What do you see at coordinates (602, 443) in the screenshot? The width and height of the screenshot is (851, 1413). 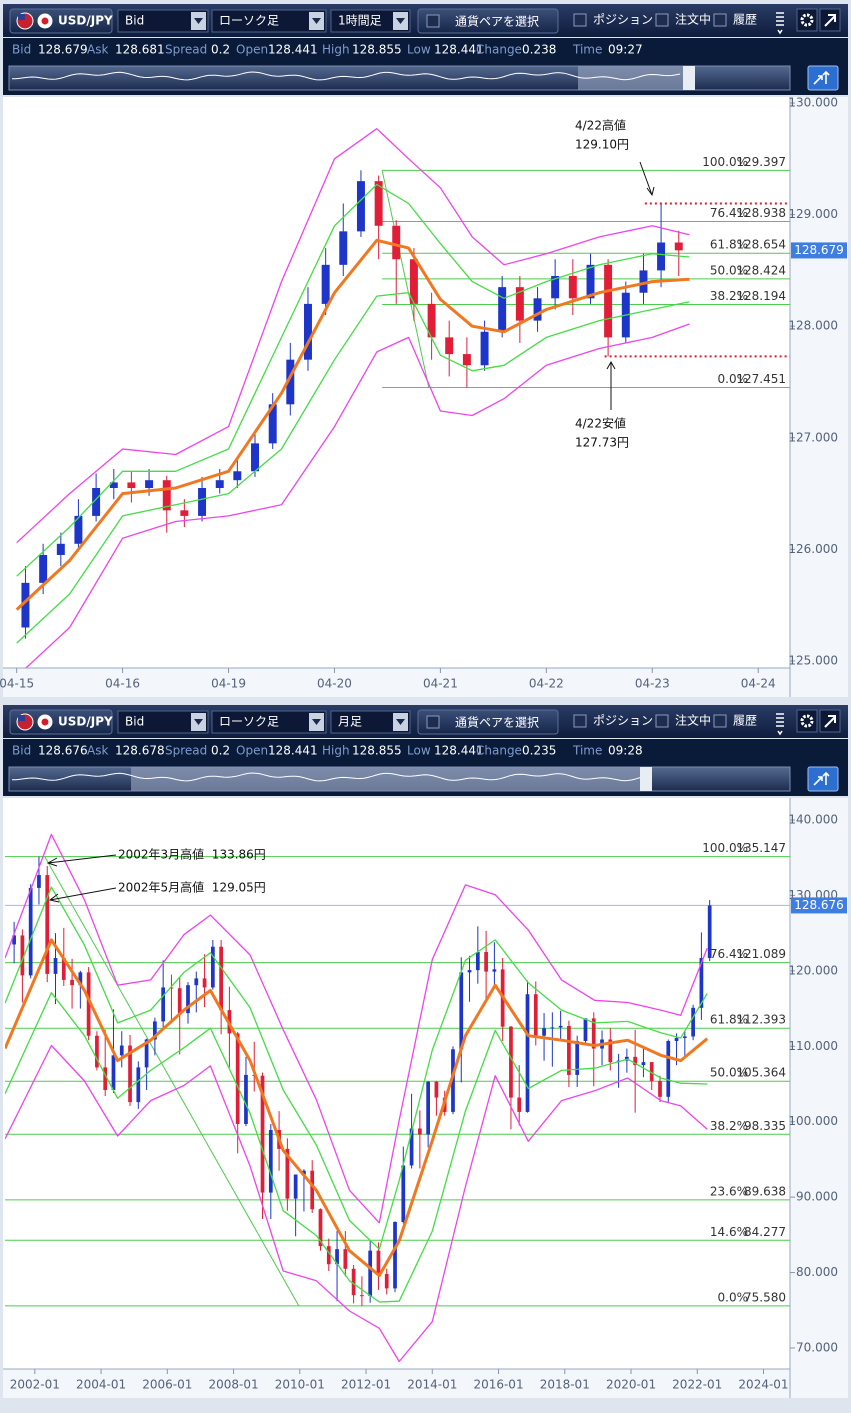 I see `annotation: 127.73円` at bounding box center [602, 443].